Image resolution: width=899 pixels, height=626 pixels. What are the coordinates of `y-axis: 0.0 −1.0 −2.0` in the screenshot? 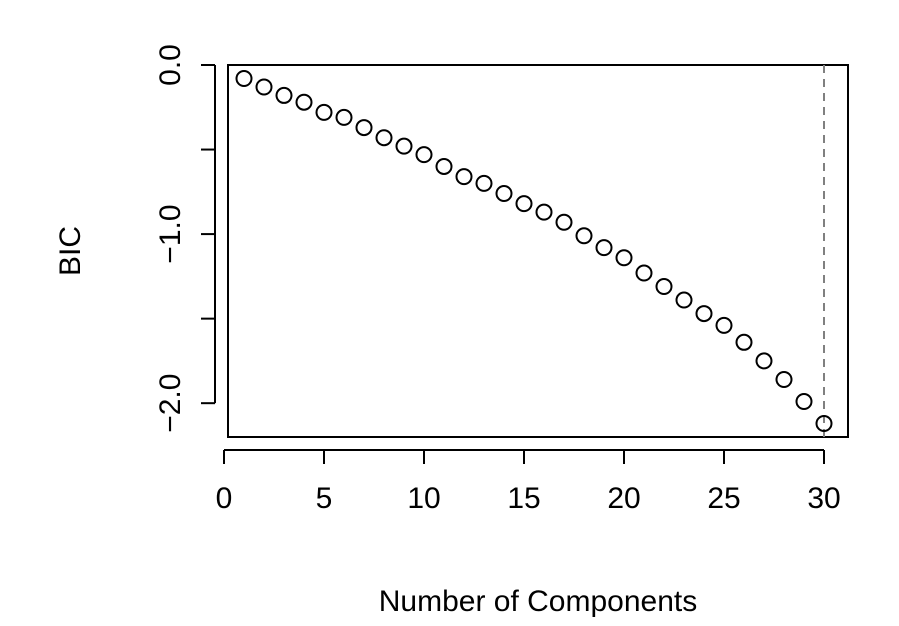 It's located at (185, 238).